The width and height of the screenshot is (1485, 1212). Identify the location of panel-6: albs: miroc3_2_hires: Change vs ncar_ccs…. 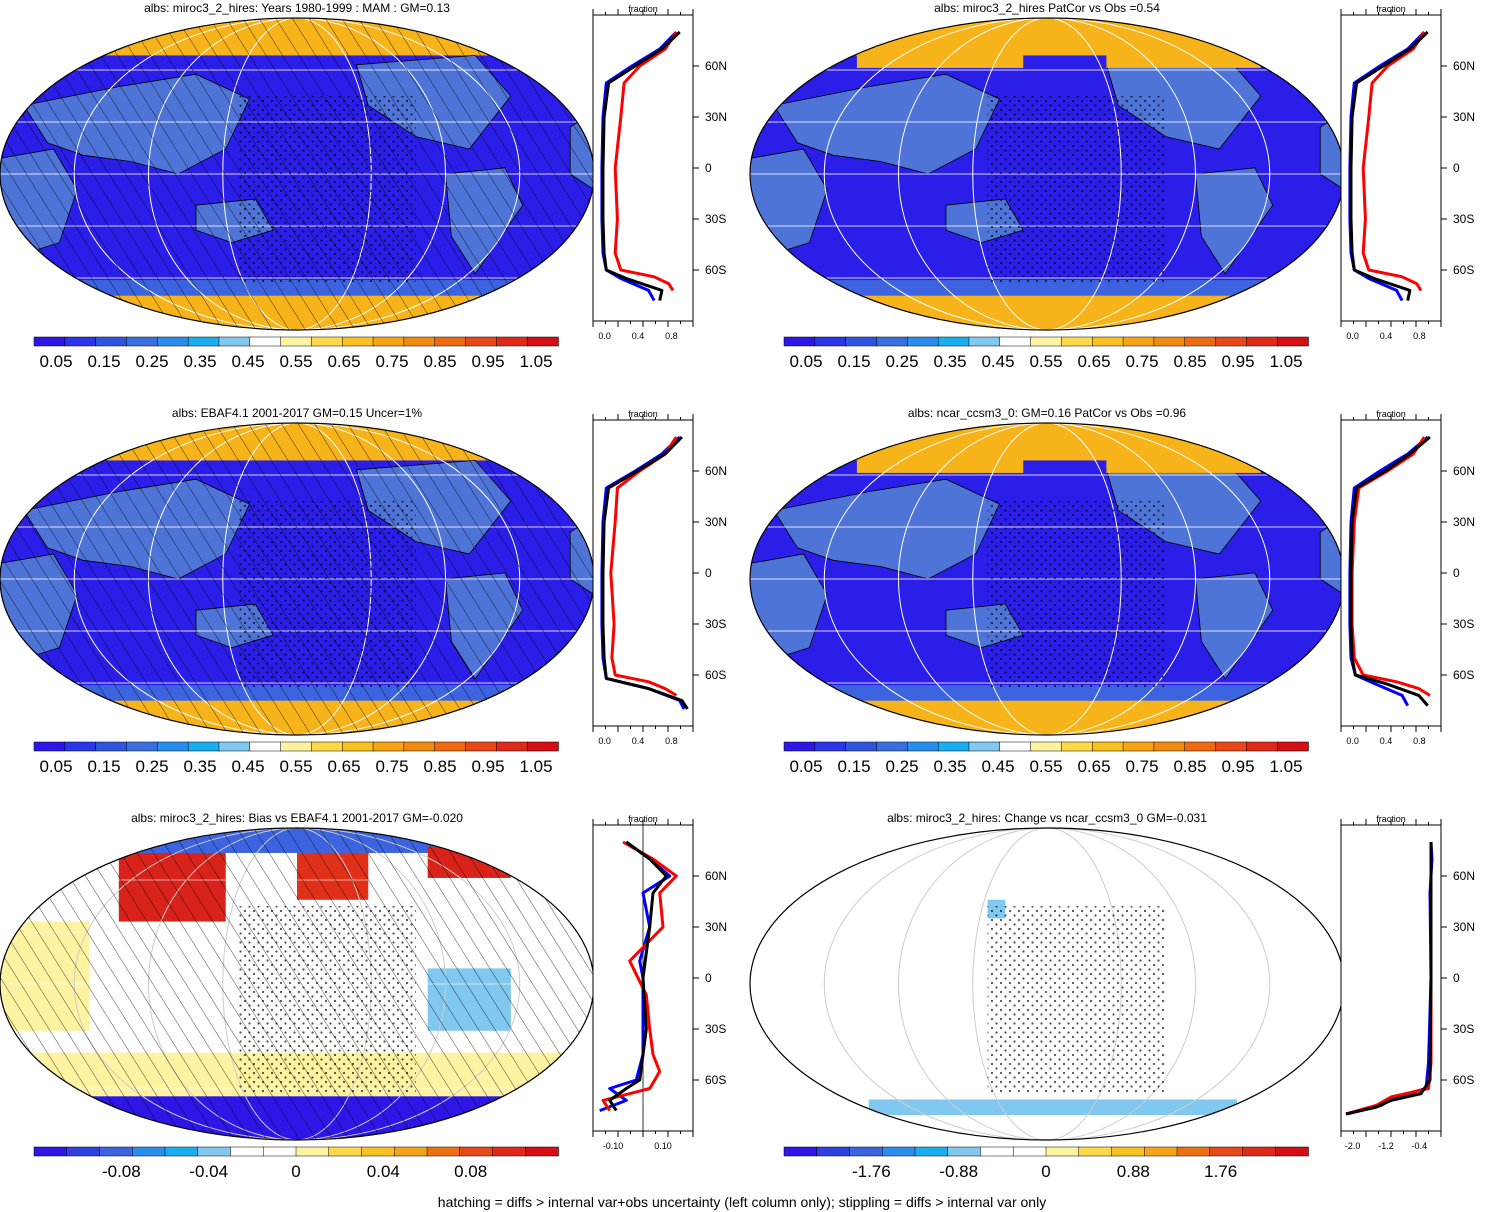
(1112, 996).